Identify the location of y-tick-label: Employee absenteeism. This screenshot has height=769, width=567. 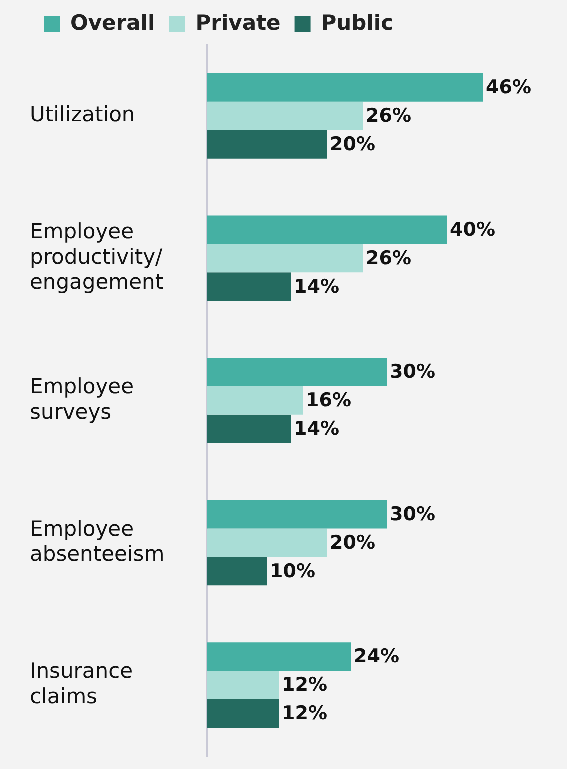
(97, 541).